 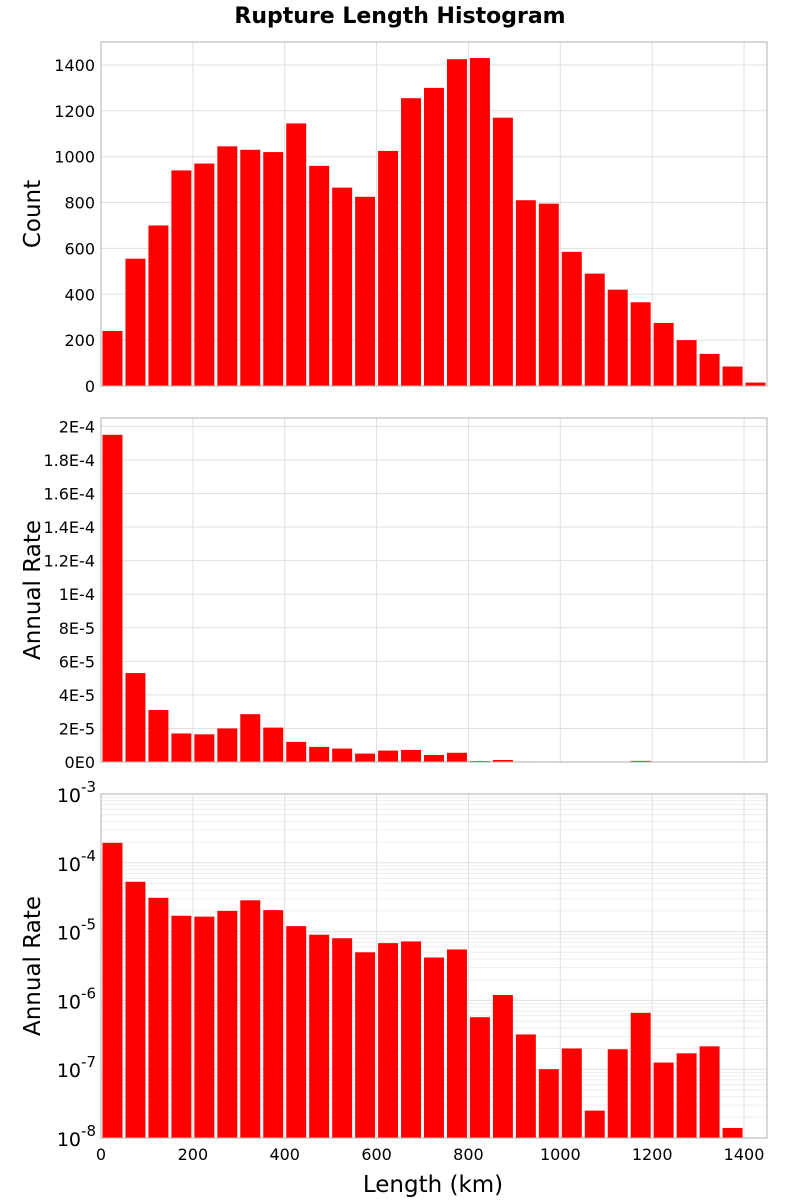 What do you see at coordinates (284, 1154) in the screenshot?
I see `x-tick-label: 400` at bounding box center [284, 1154].